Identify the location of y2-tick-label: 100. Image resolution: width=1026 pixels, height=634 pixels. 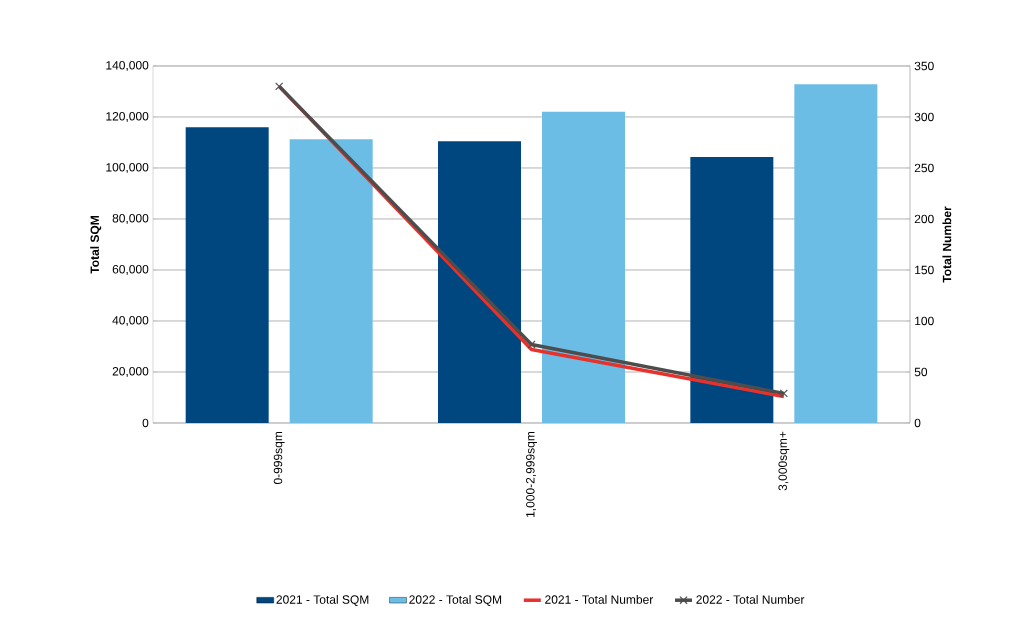
(924, 321).